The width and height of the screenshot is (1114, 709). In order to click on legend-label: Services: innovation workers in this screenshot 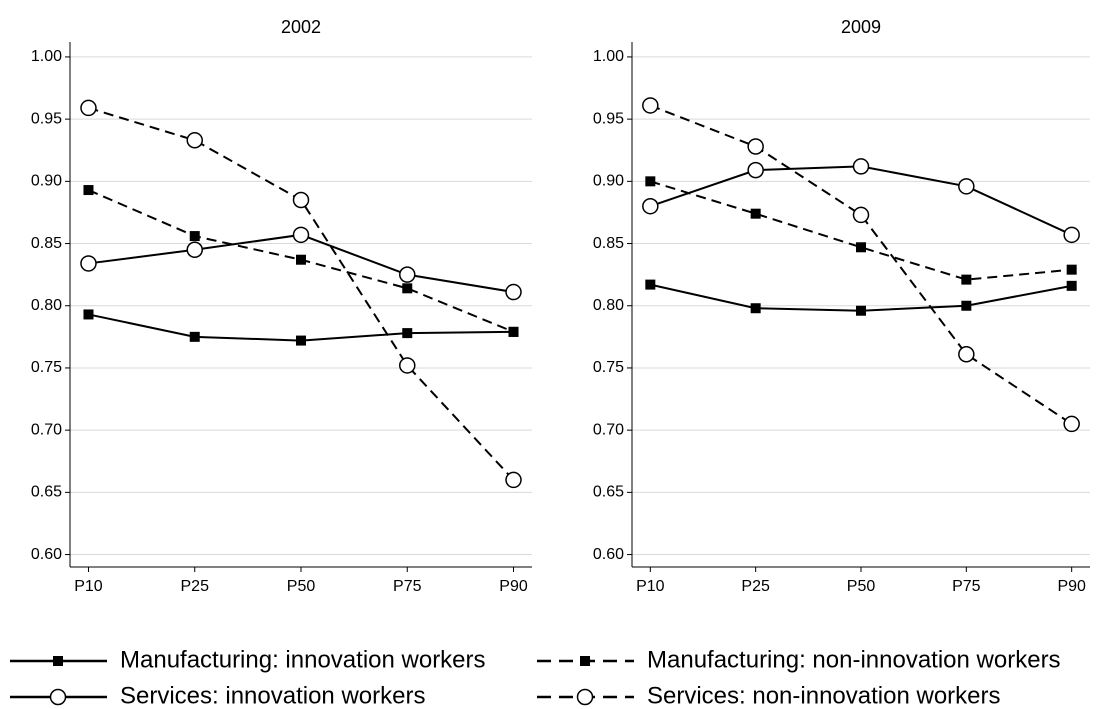, I will do `click(272, 695)`.